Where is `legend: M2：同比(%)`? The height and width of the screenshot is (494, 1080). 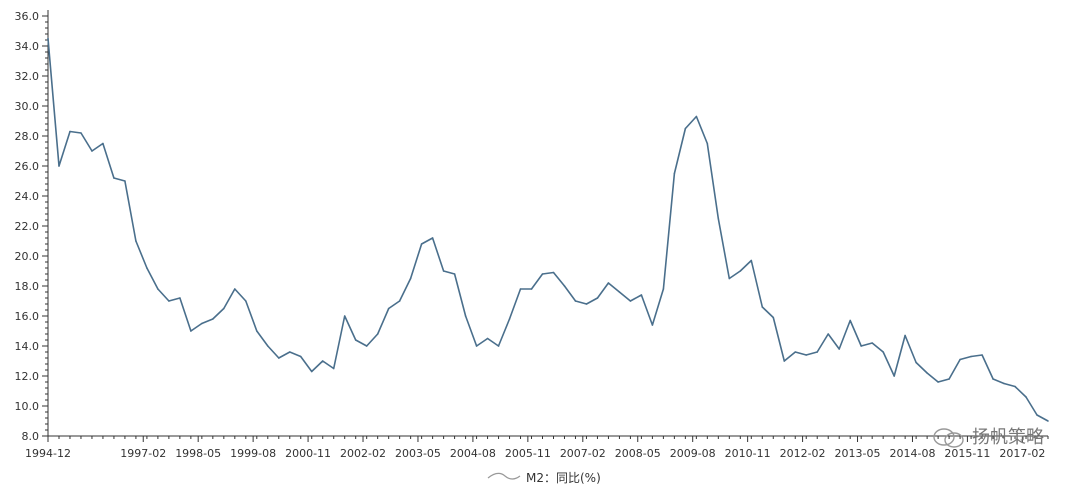 legend: M2：同比(%) is located at coordinates (544, 478).